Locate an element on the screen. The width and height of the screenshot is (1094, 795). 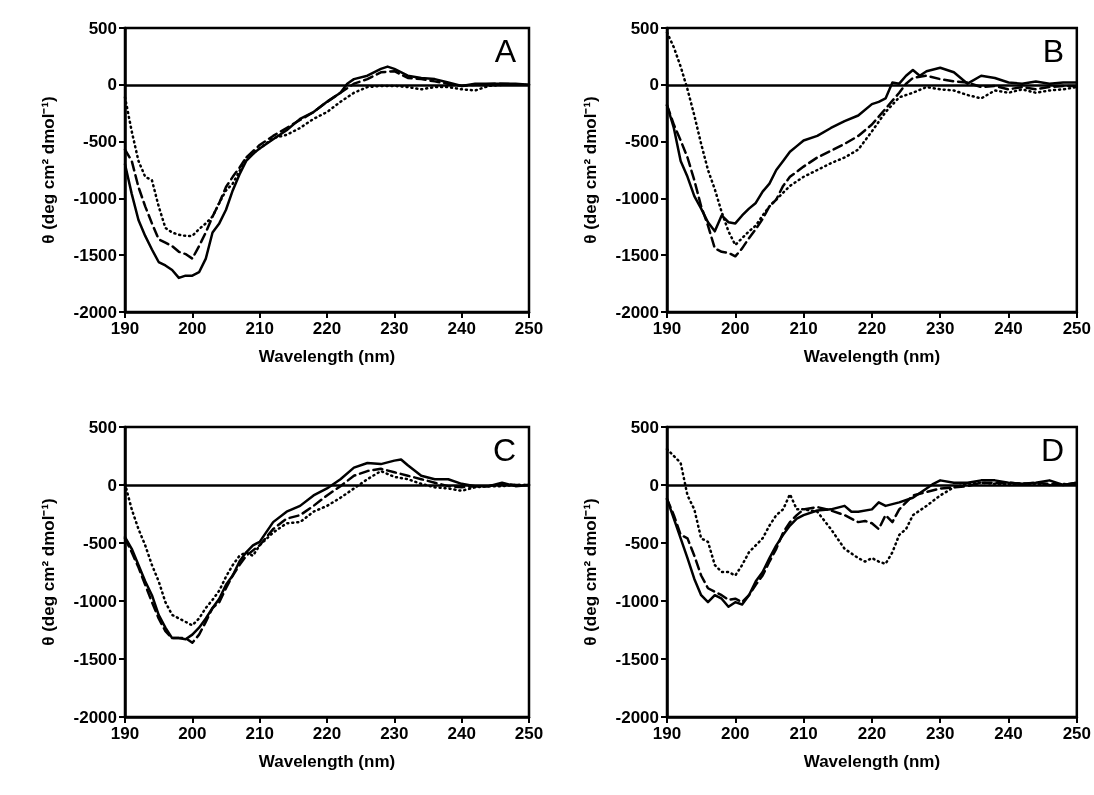
chart-title: A is located at coordinates (505, 51).